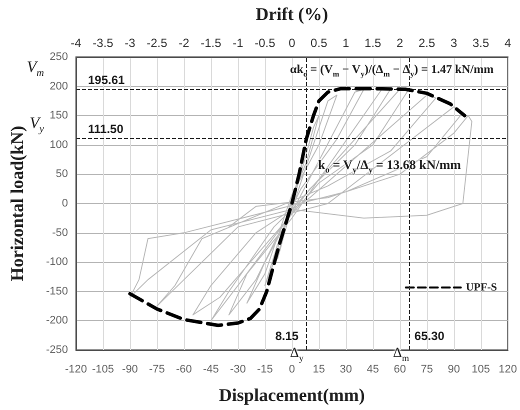  Describe the element at coordinates (481, 43) in the screenshot. I see `x2-tick-label: 3.5` at that location.